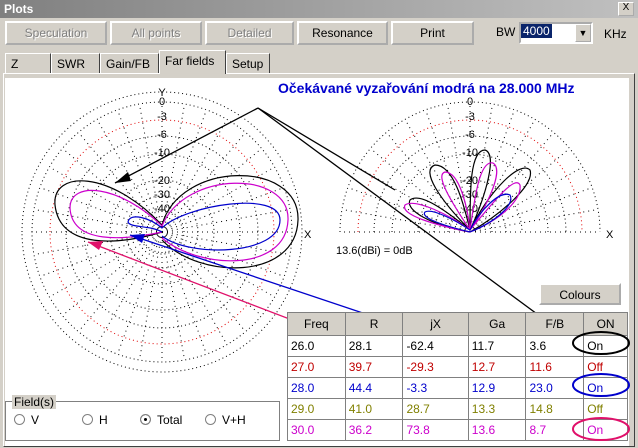 The height and width of the screenshot is (448, 638). I want to click on cell: 39.7, so click(374, 367).